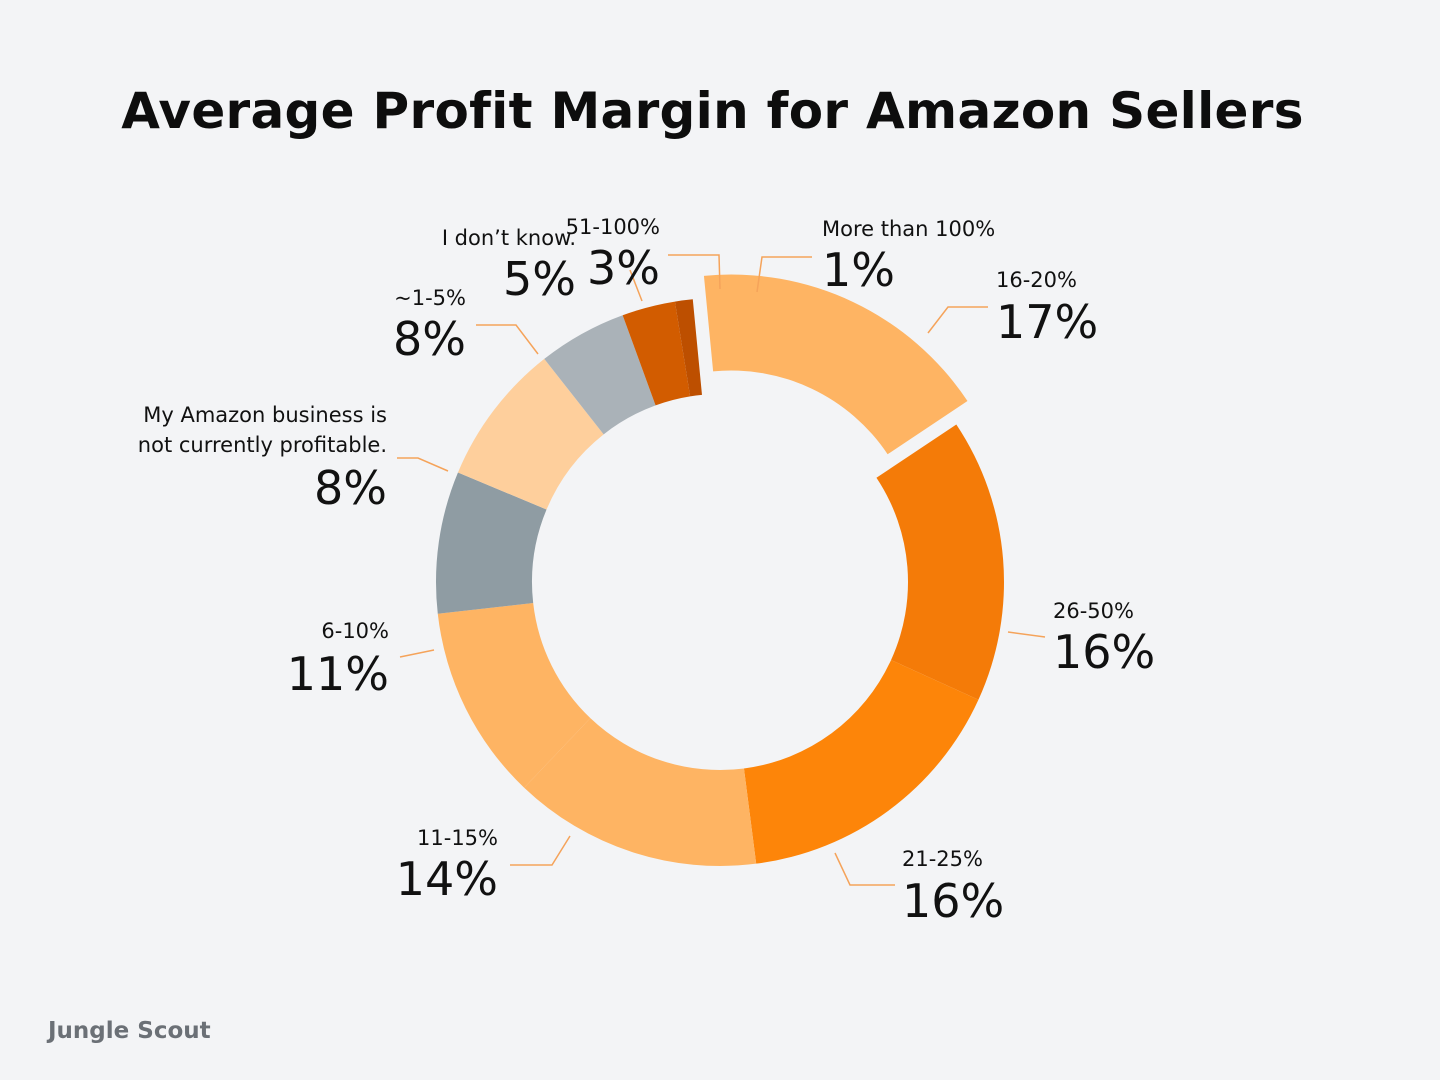  Describe the element at coordinates (858, 270) in the screenshot. I see `slice-value-9: 1%` at that location.